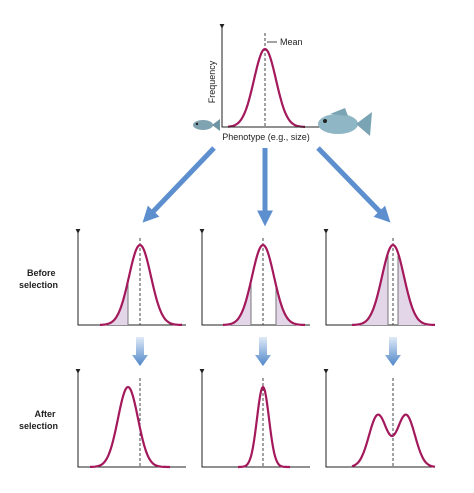  I want to click on before-label: Before selection, so click(38, 279).